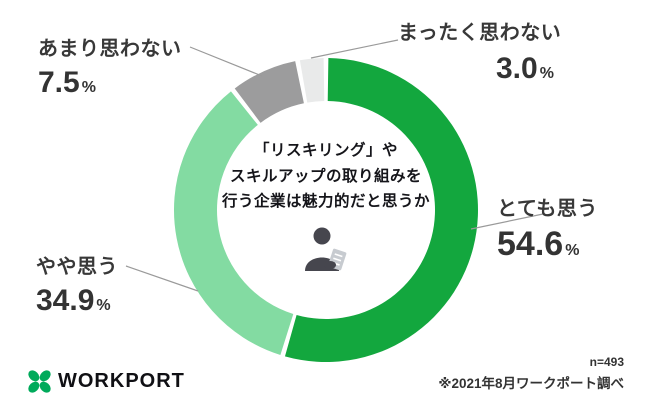 The height and width of the screenshot is (412, 650). Describe the element at coordinates (110, 49) in the screenshot. I see `callout-not-much-label: あまり思わない` at that location.